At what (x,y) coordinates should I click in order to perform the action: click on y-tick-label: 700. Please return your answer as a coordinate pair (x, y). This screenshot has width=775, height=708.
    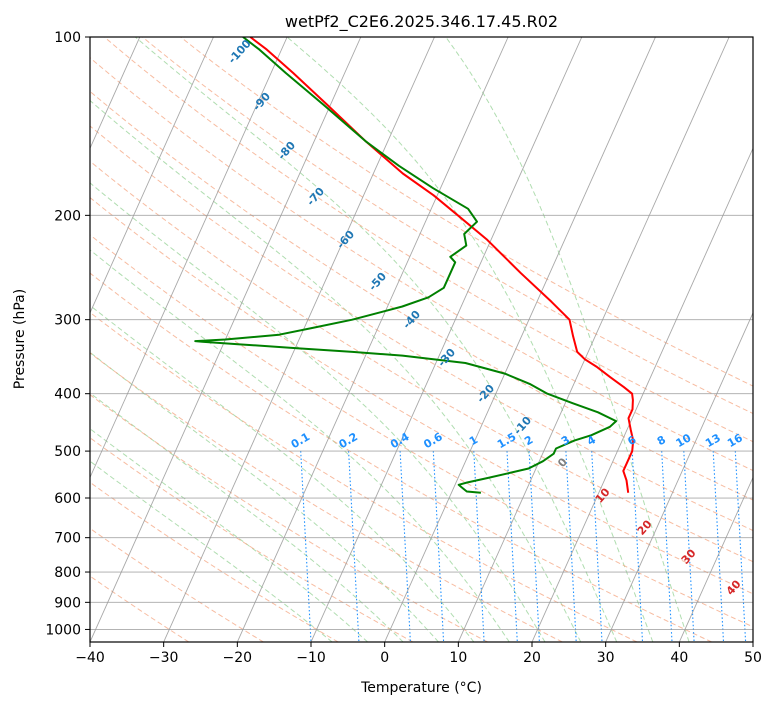
    Looking at the image, I should click on (67, 539).